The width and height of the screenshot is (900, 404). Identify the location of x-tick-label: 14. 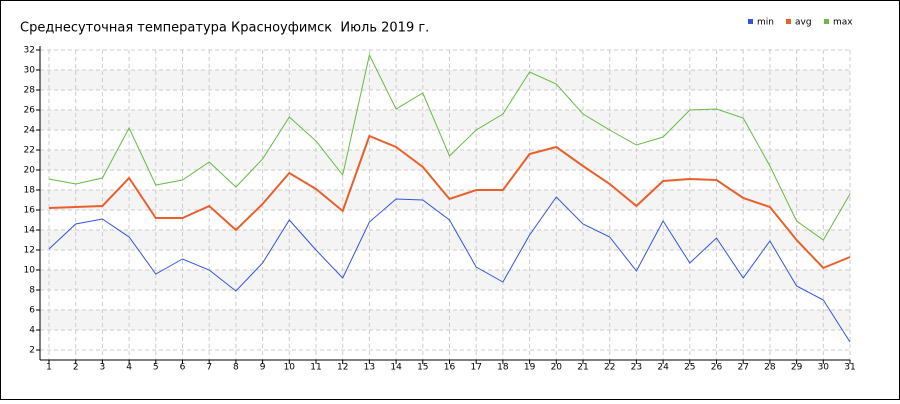
(396, 368).